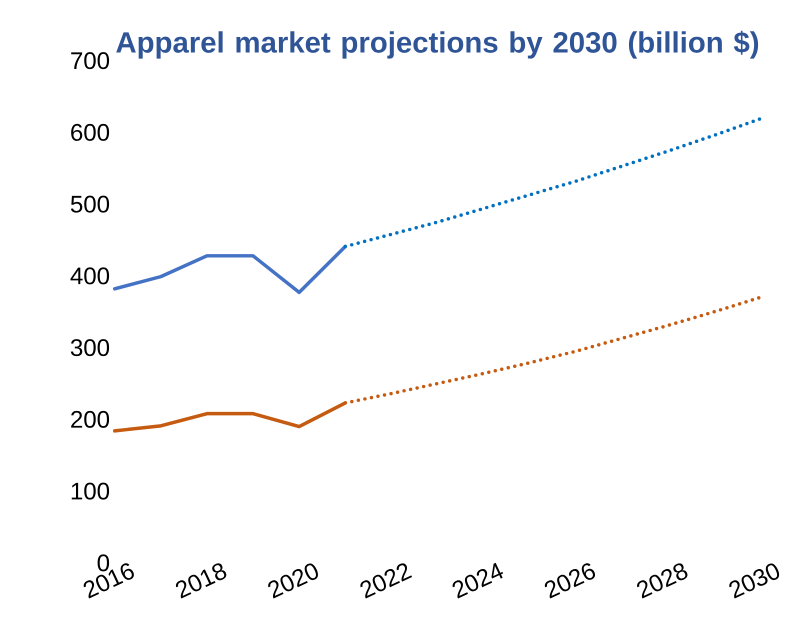 This screenshot has width=787, height=632. What do you see at coordinates (201, 580) in the screenshot?
I see `x-tick-label: 2018` at bounding box center [201, 580].